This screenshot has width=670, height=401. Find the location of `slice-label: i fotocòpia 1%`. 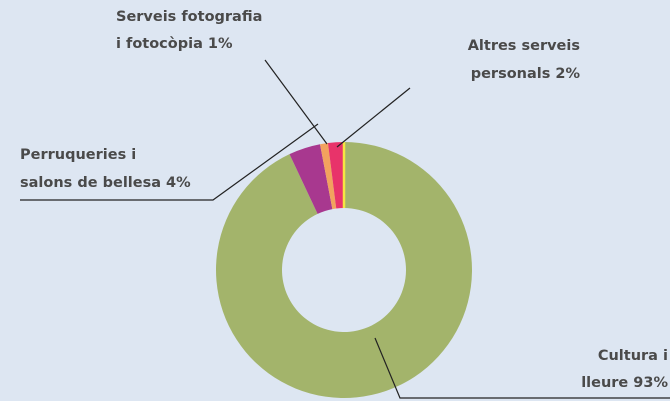

slice-label: i fotocòpia 1% is located at coordinates (174, 44).